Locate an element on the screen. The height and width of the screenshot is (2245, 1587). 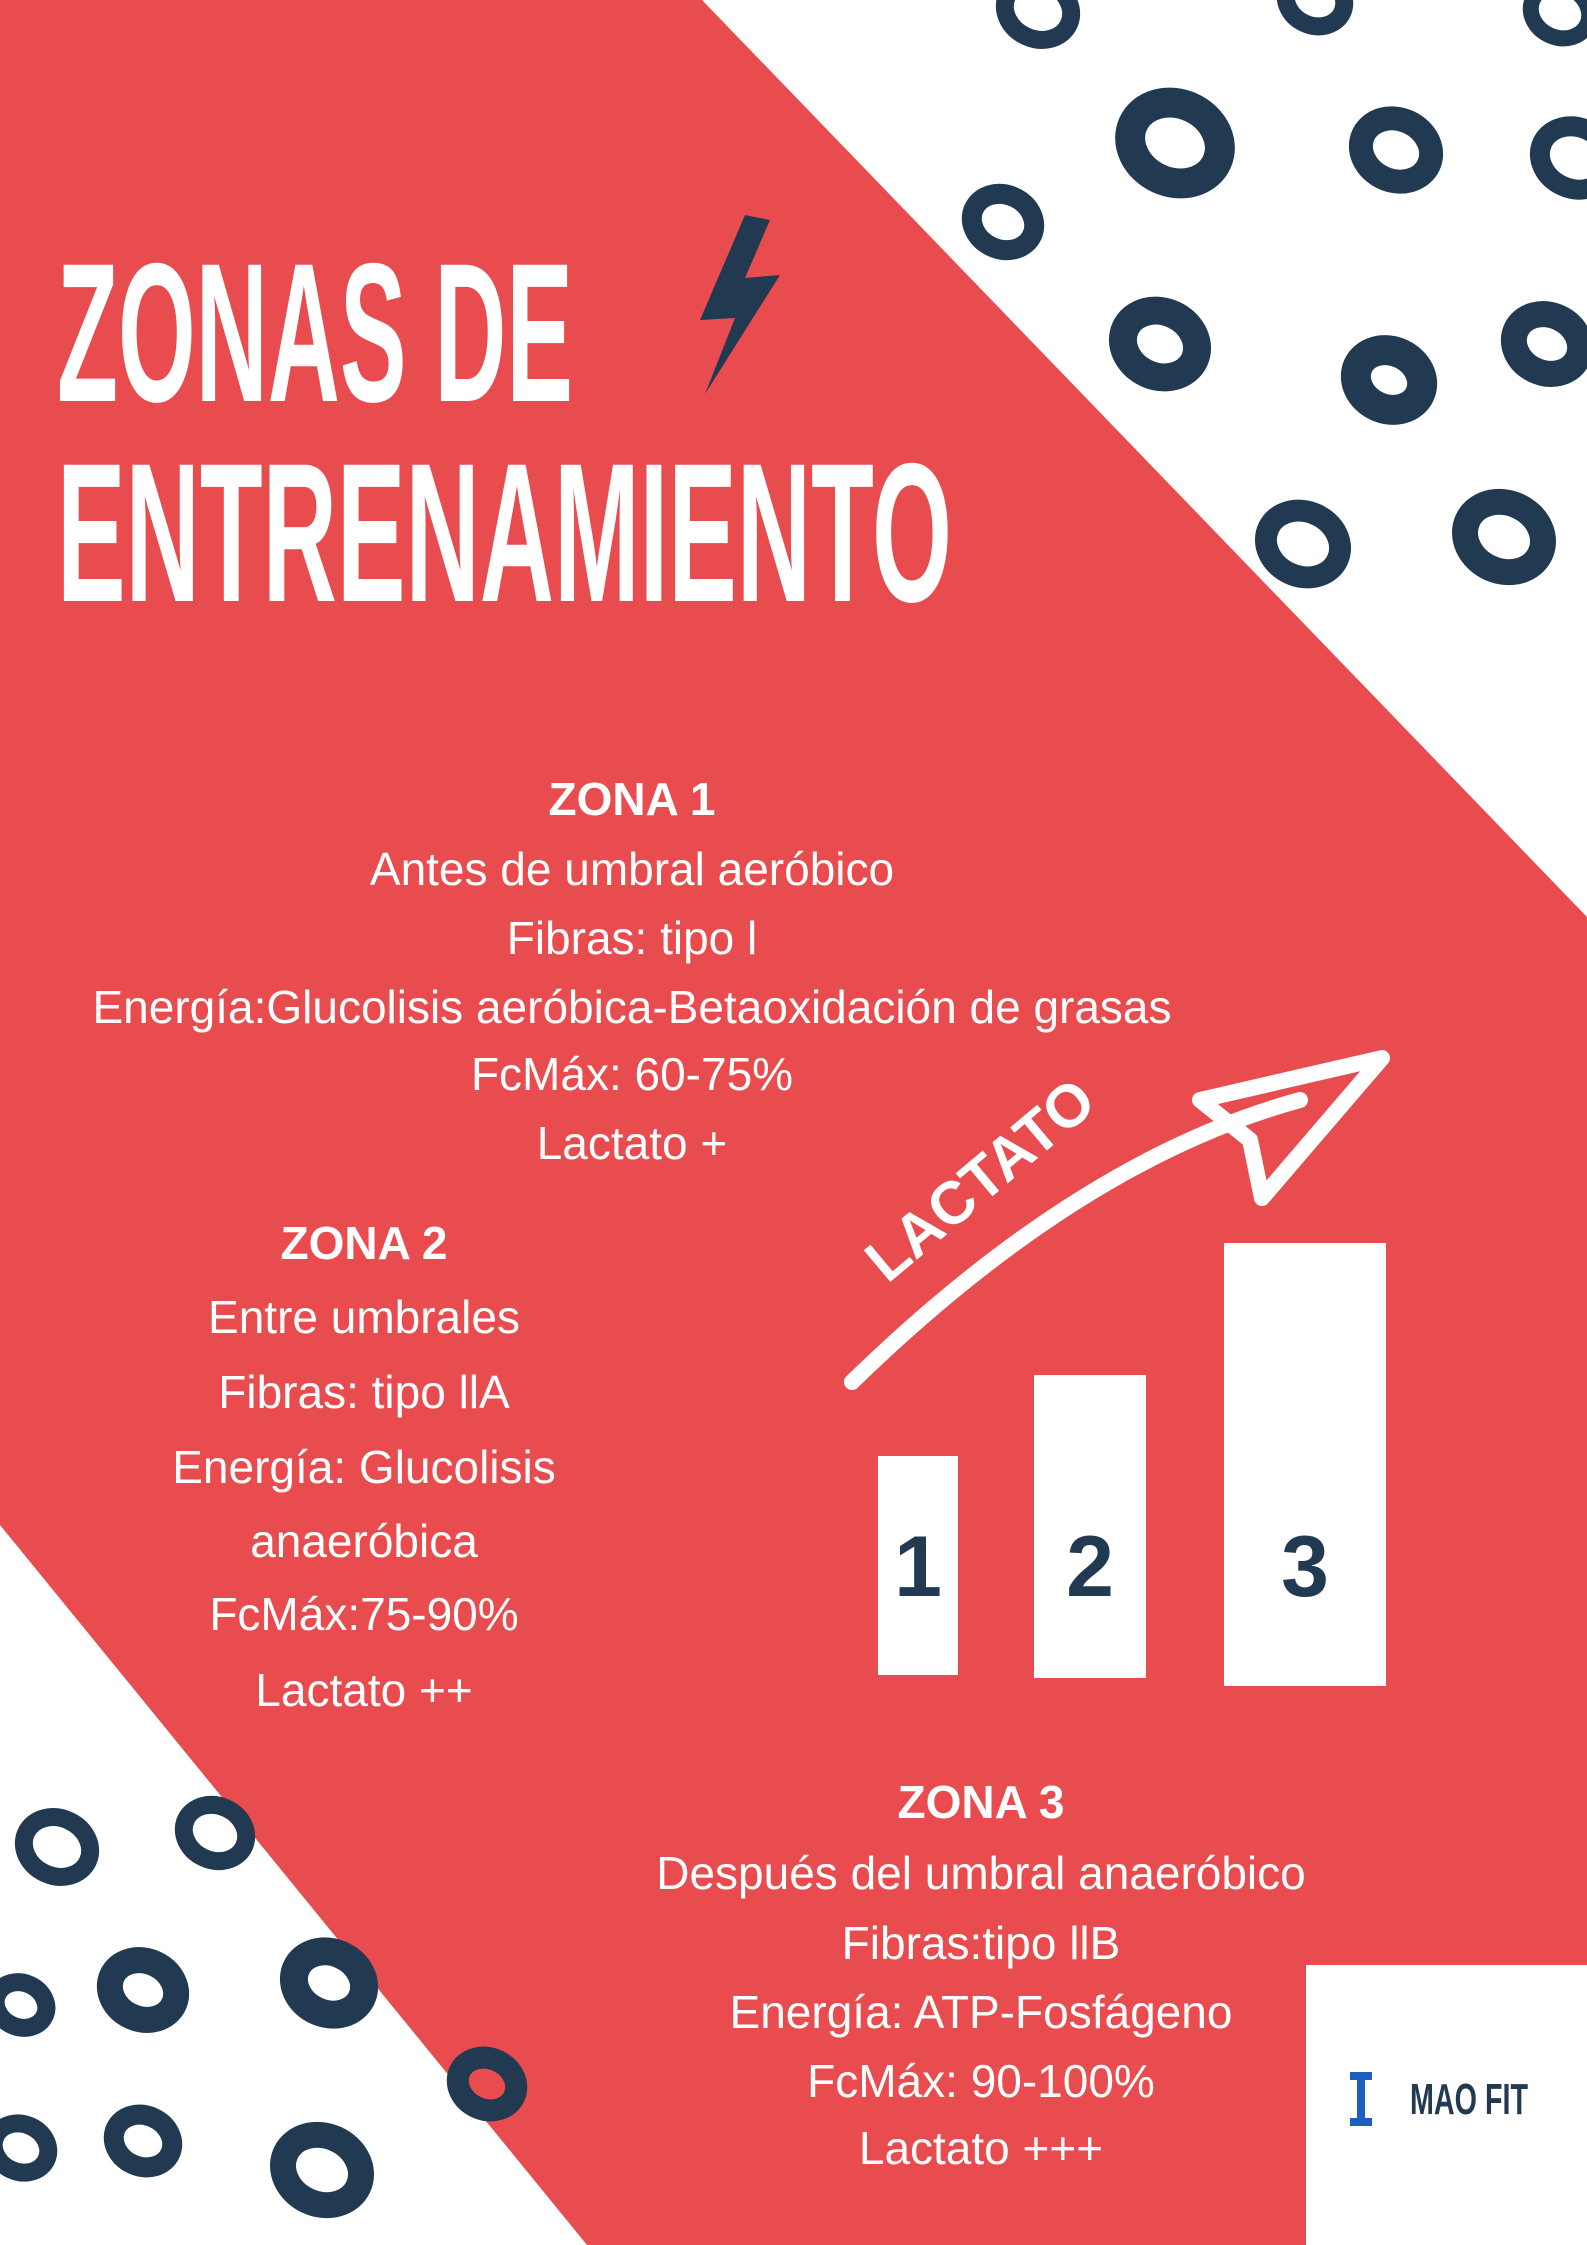
arrow-shaft is located at coordinates (1076, 1241).